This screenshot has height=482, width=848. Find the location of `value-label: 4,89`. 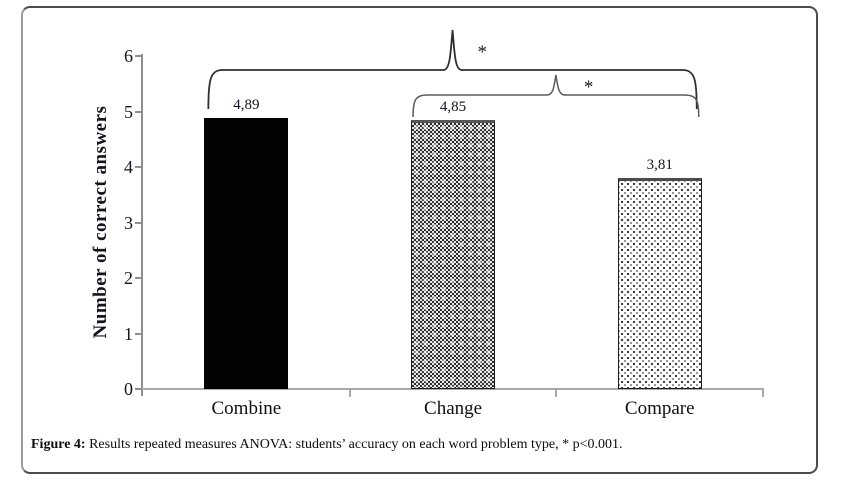

value-label: 4,89 is located at coordinates (246, 104).